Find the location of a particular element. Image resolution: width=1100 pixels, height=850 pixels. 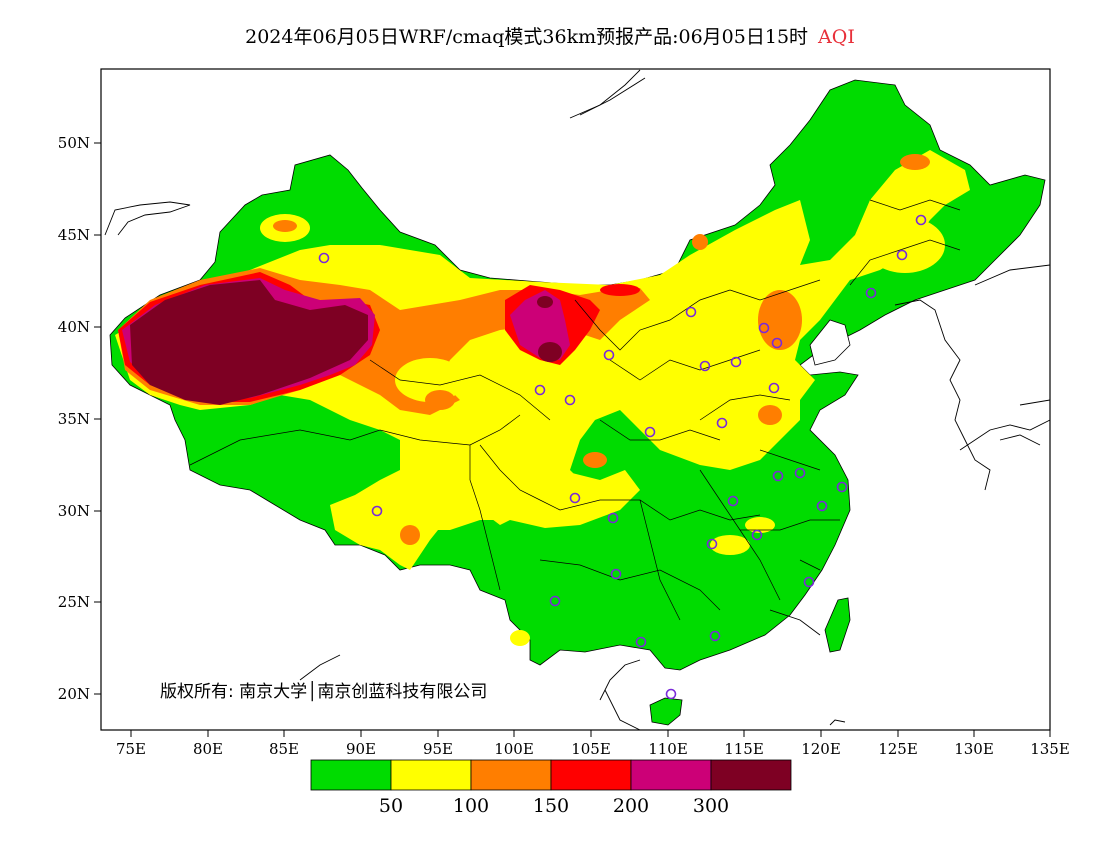

lon-tick-label: 120E is located at coordinates (821, 749).